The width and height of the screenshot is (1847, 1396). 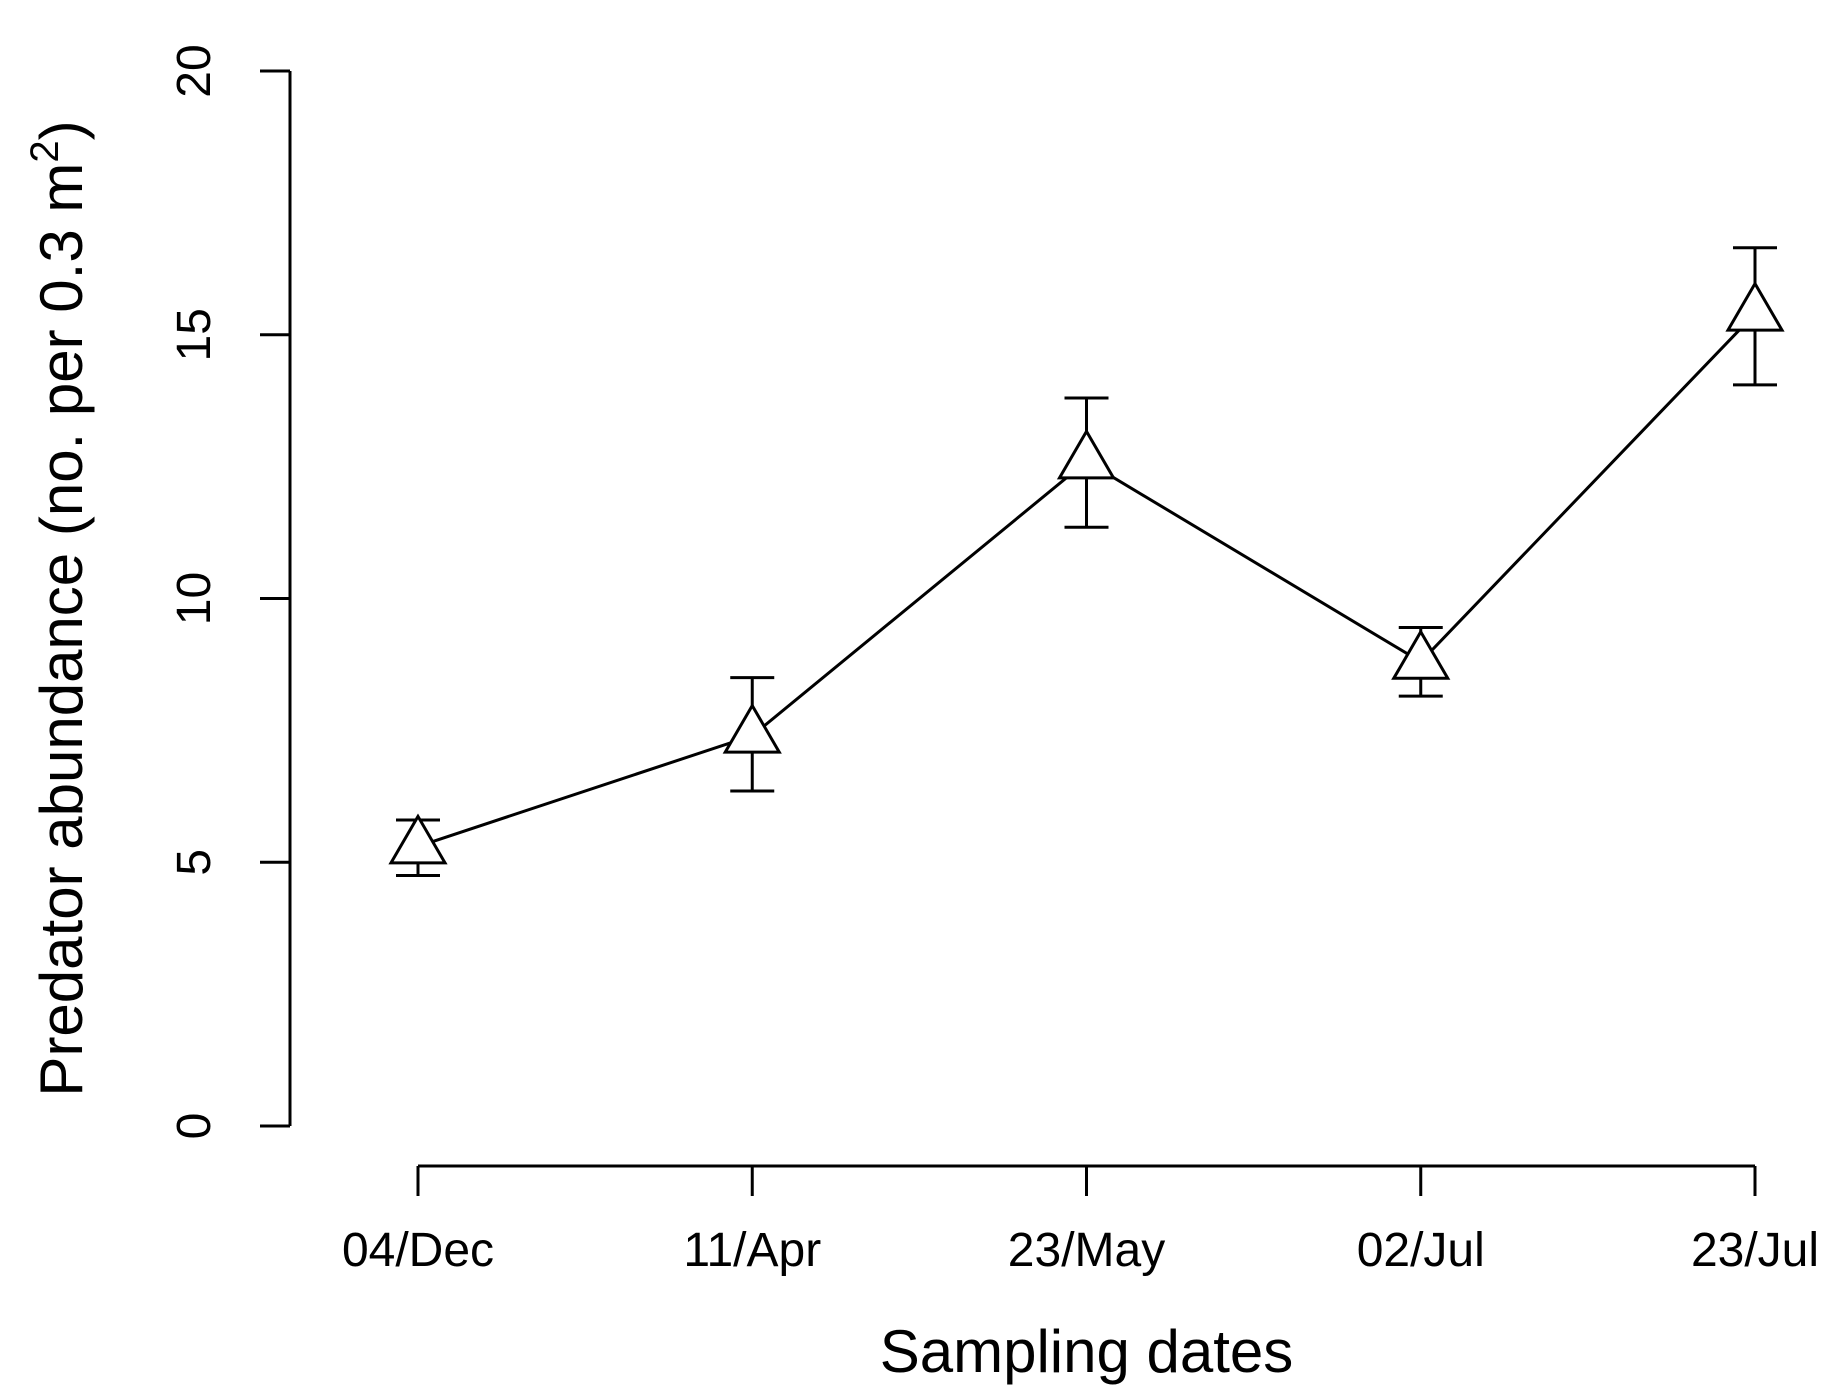 I want to click on y-axis-title-main: Predator abundance (no. per 0.3 m, so click(x=61, y=630).